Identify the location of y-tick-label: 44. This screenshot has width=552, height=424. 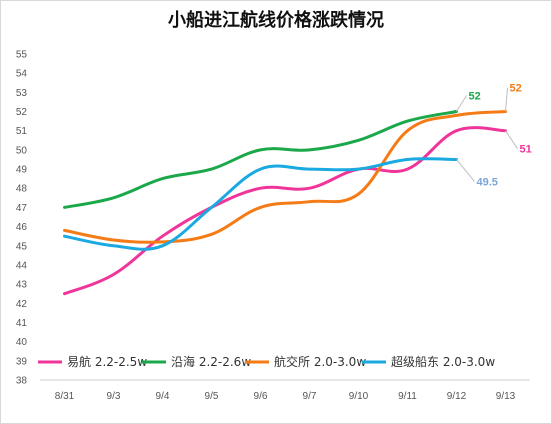
(22, 265).